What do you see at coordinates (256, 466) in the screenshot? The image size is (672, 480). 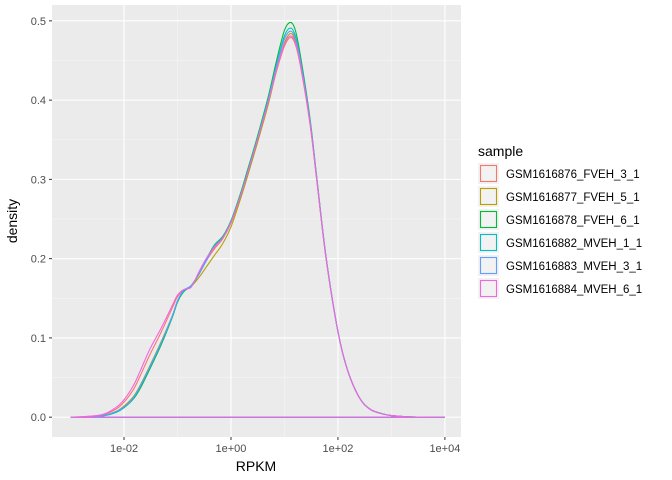 I see `x-axis-title: RPKM` at bounding box center [256, 466].